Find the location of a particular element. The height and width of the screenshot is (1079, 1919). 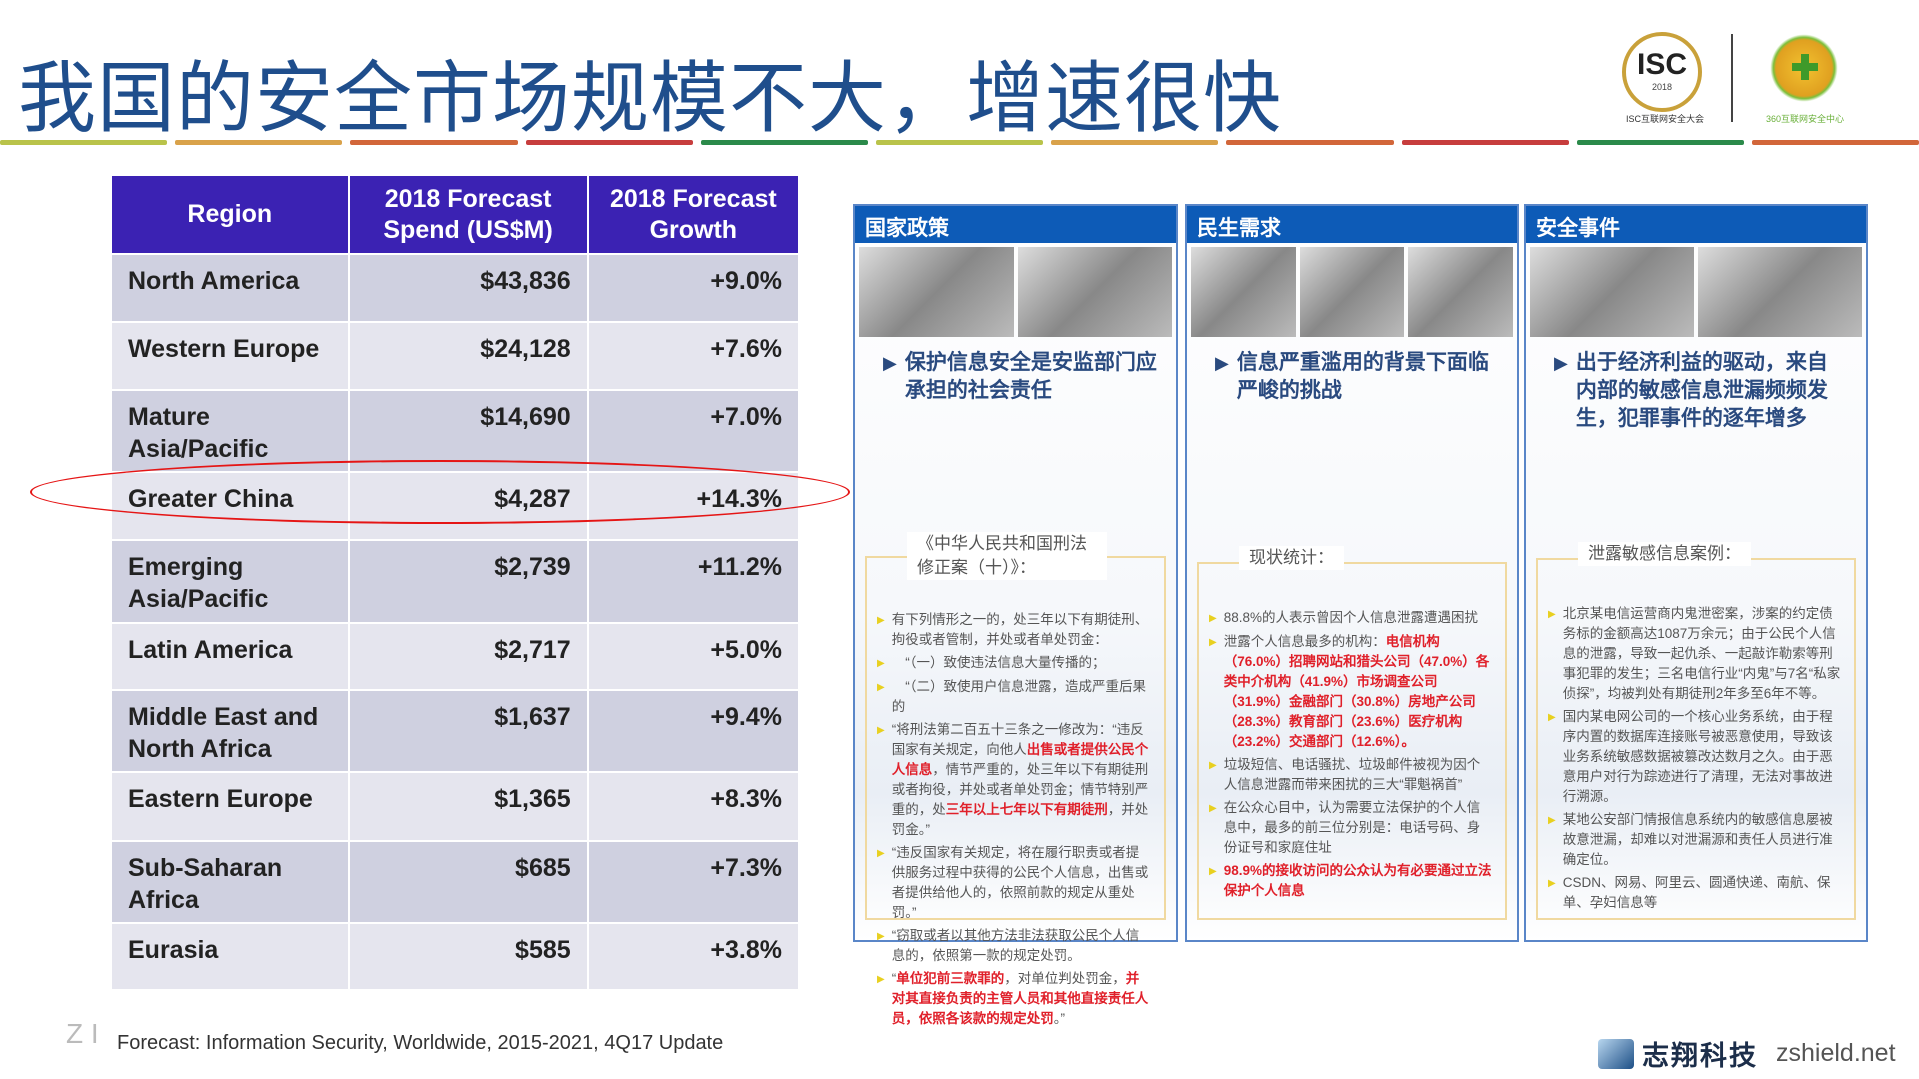

text: 有下列情形之一的，处三年以下有期徒刑、拘役或者管制，并处或者单处罚金： is located at coordinates (1020, 629).